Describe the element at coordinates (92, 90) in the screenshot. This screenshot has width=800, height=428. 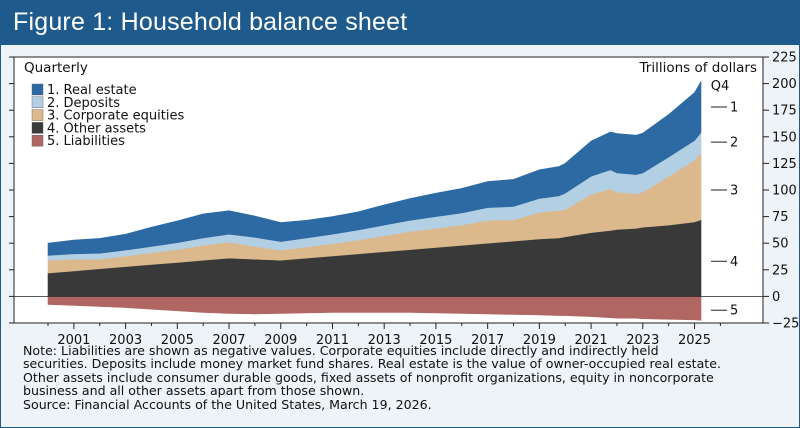
I see `legend-label-1: 1. Real estate` at that location.